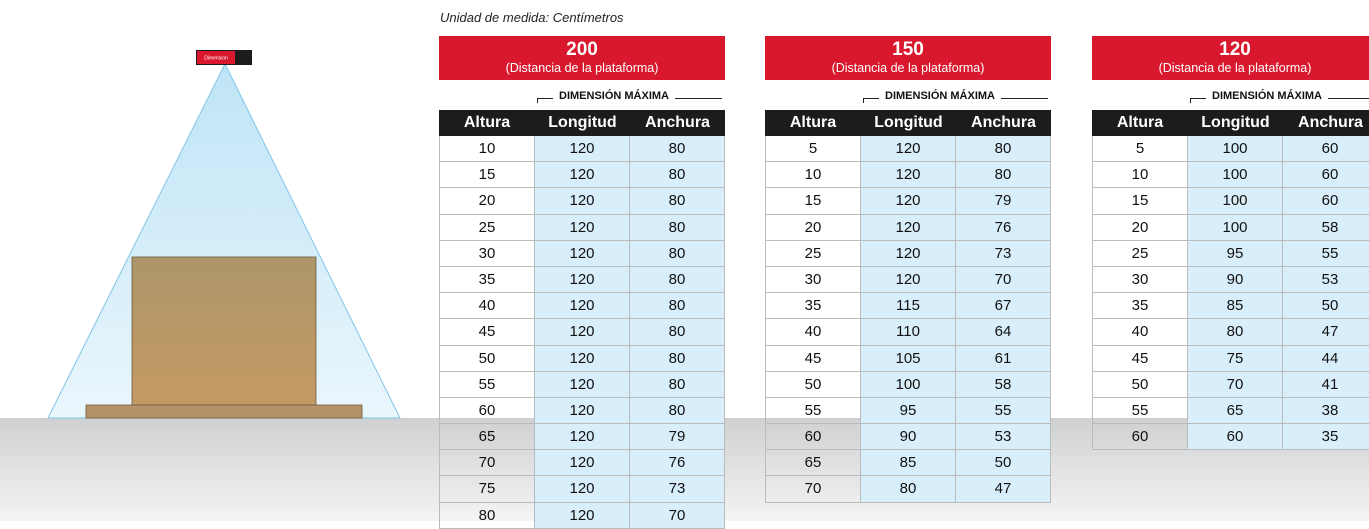 Image resolution: width=1369 pixels, height=529 pixels. I want to click on table-cell: 65, so click(1235, 410).